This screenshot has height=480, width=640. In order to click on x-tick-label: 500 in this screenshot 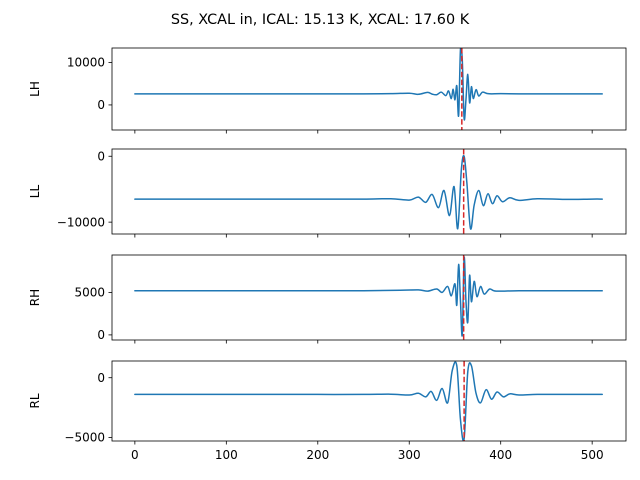, I will do `click(592, 455)`.